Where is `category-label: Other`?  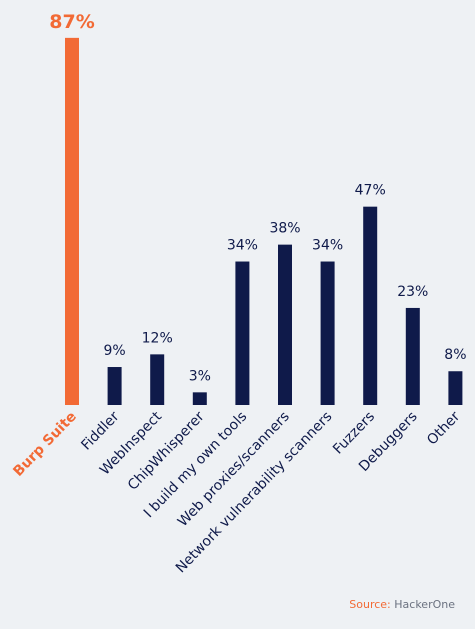
category-label: Other is located at coordinates (443, 428).